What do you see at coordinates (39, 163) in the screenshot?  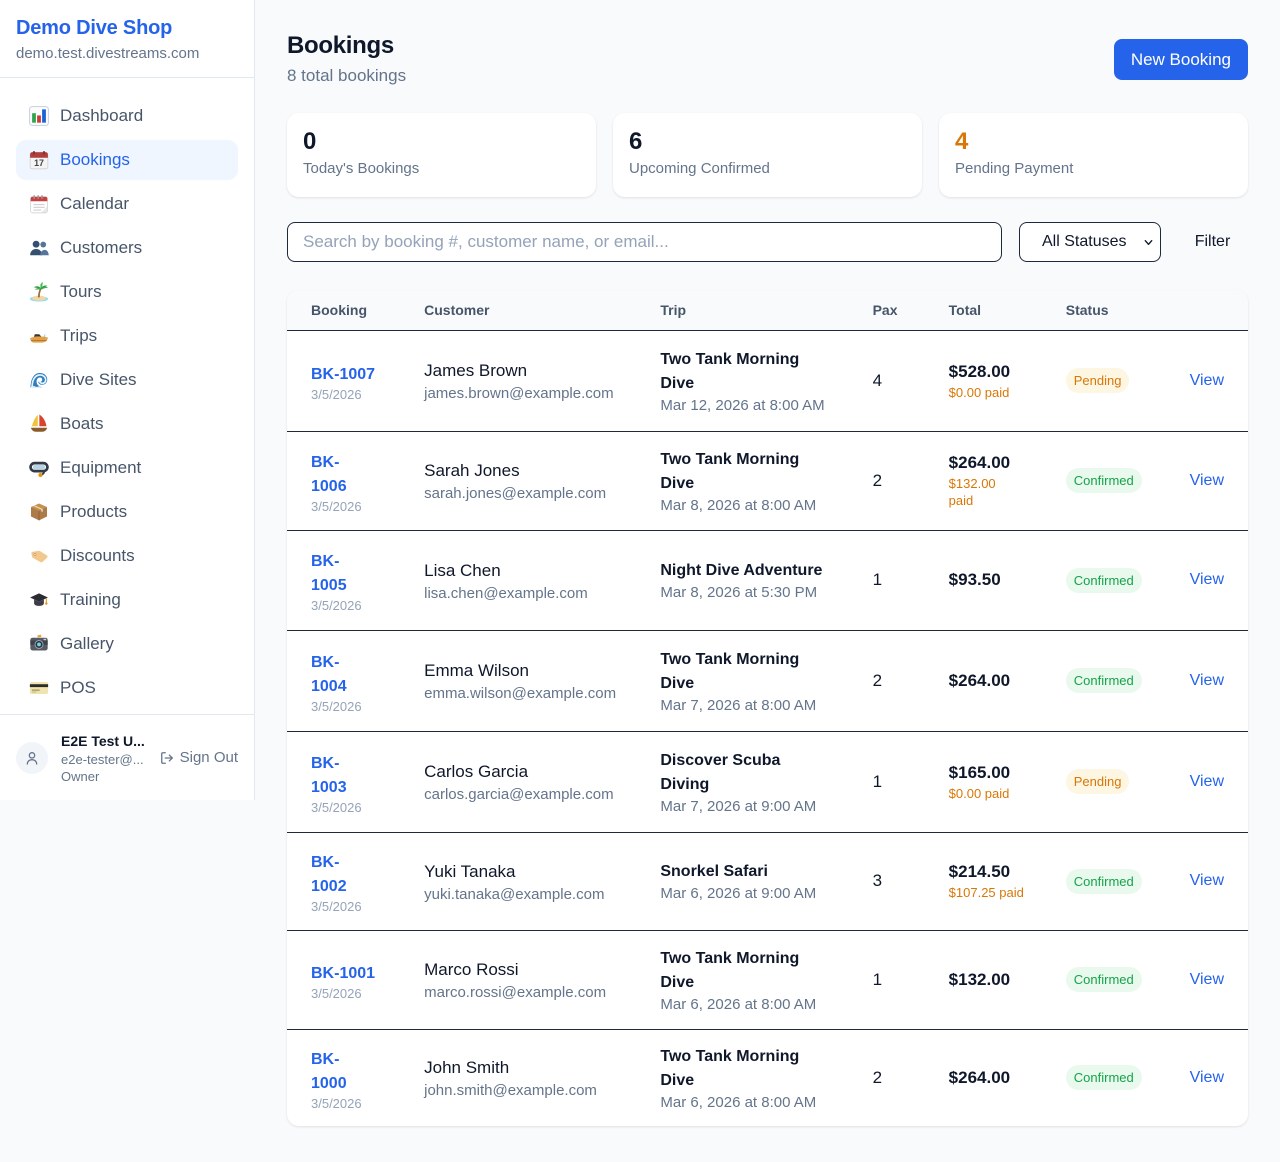 I see `svg-text: 17` at bounding box center [39, 163].